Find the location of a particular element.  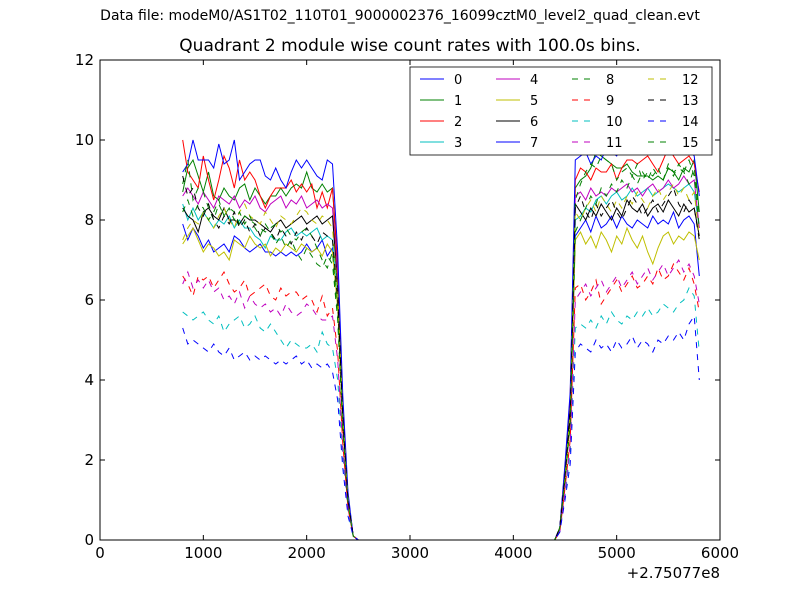

legend-label: 1 is located at coordinates (458, 101).